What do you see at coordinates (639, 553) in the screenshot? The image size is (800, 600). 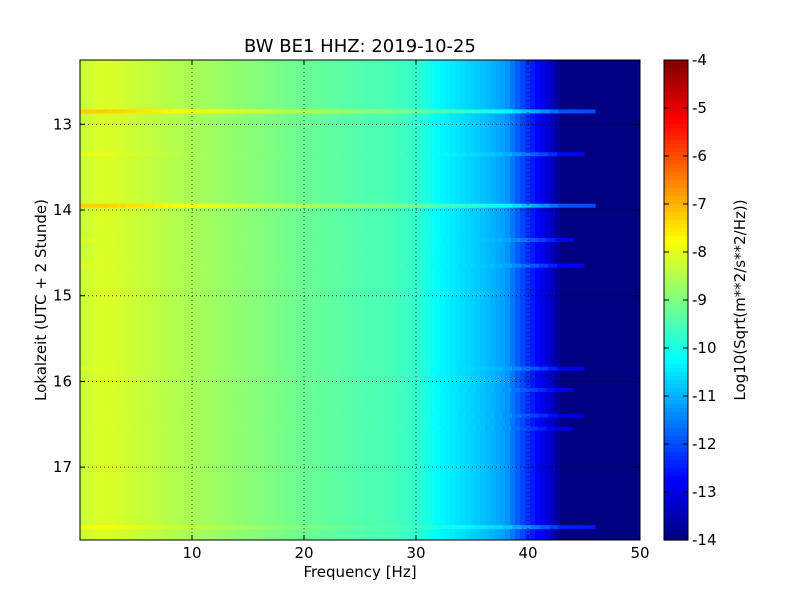 I see `x-tick-label: 50` at bounding box center [639, 553].